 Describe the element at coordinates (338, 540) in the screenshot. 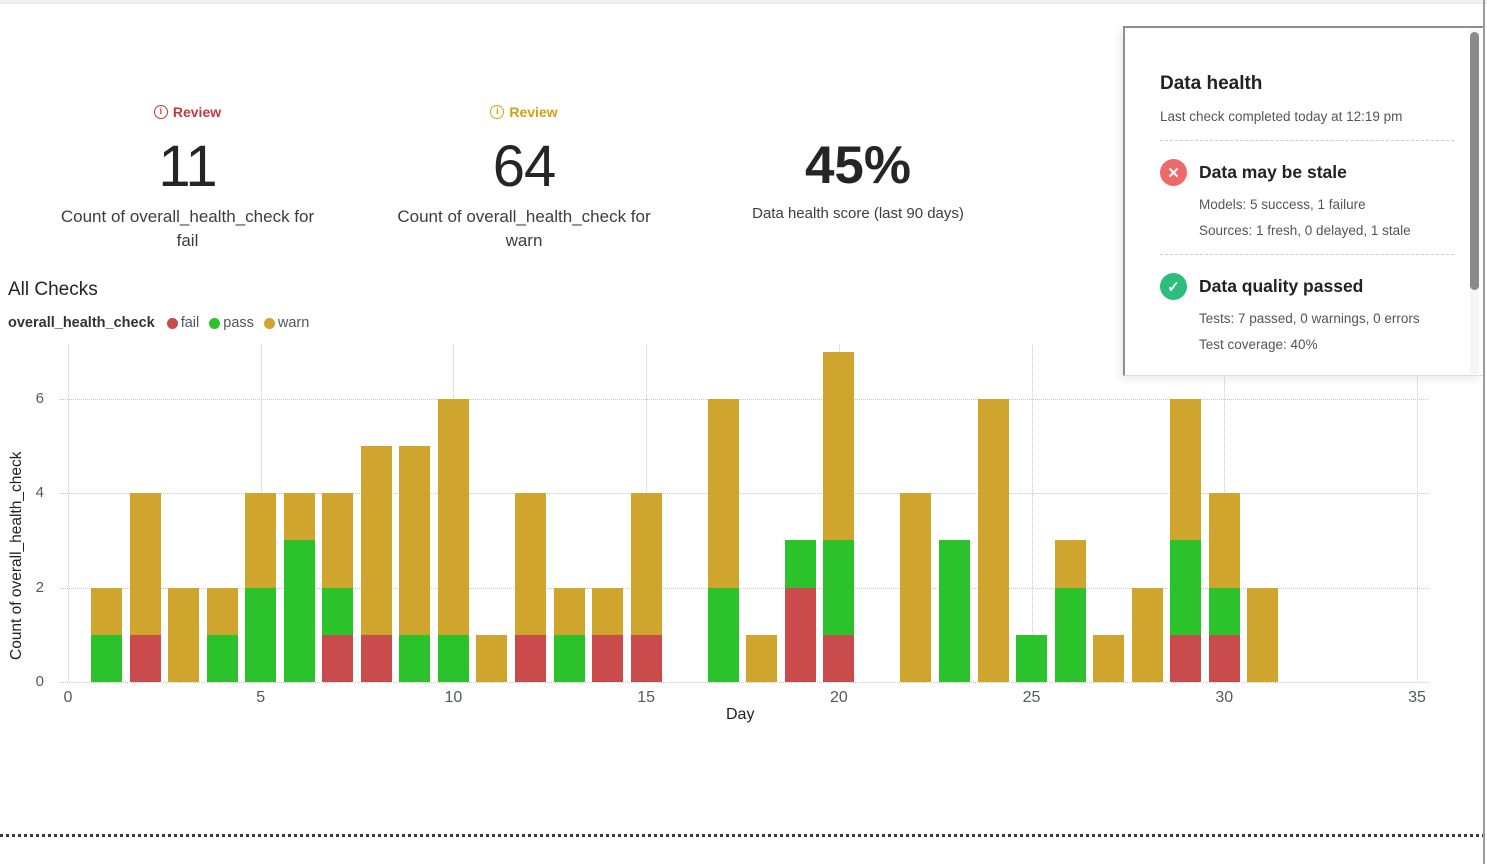

I see `bar-day7-warn` at that location.